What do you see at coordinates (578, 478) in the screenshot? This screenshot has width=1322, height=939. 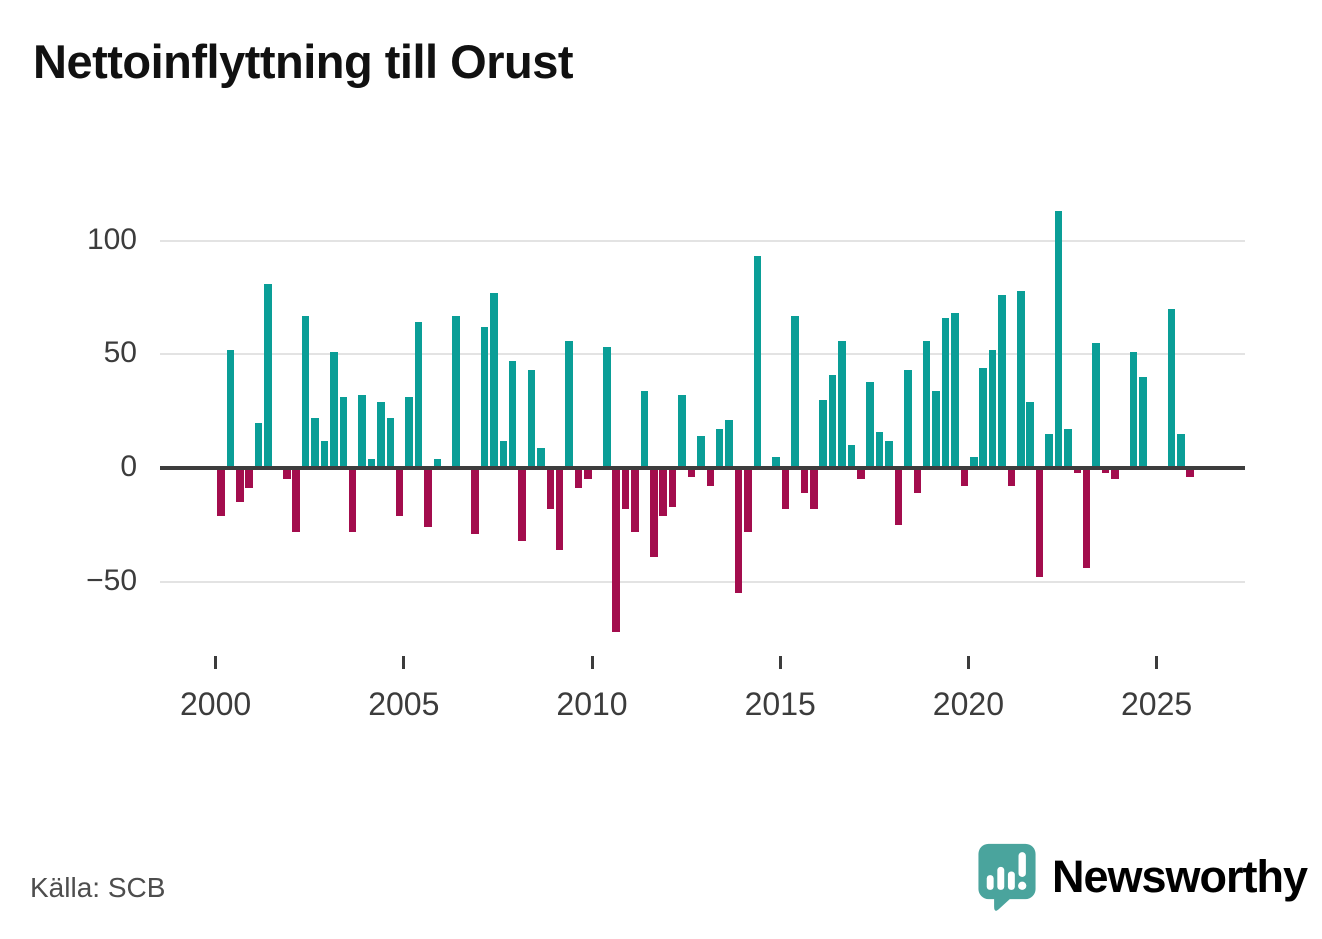 I see `bar-2009Q3` at bounding box center [578, 478].